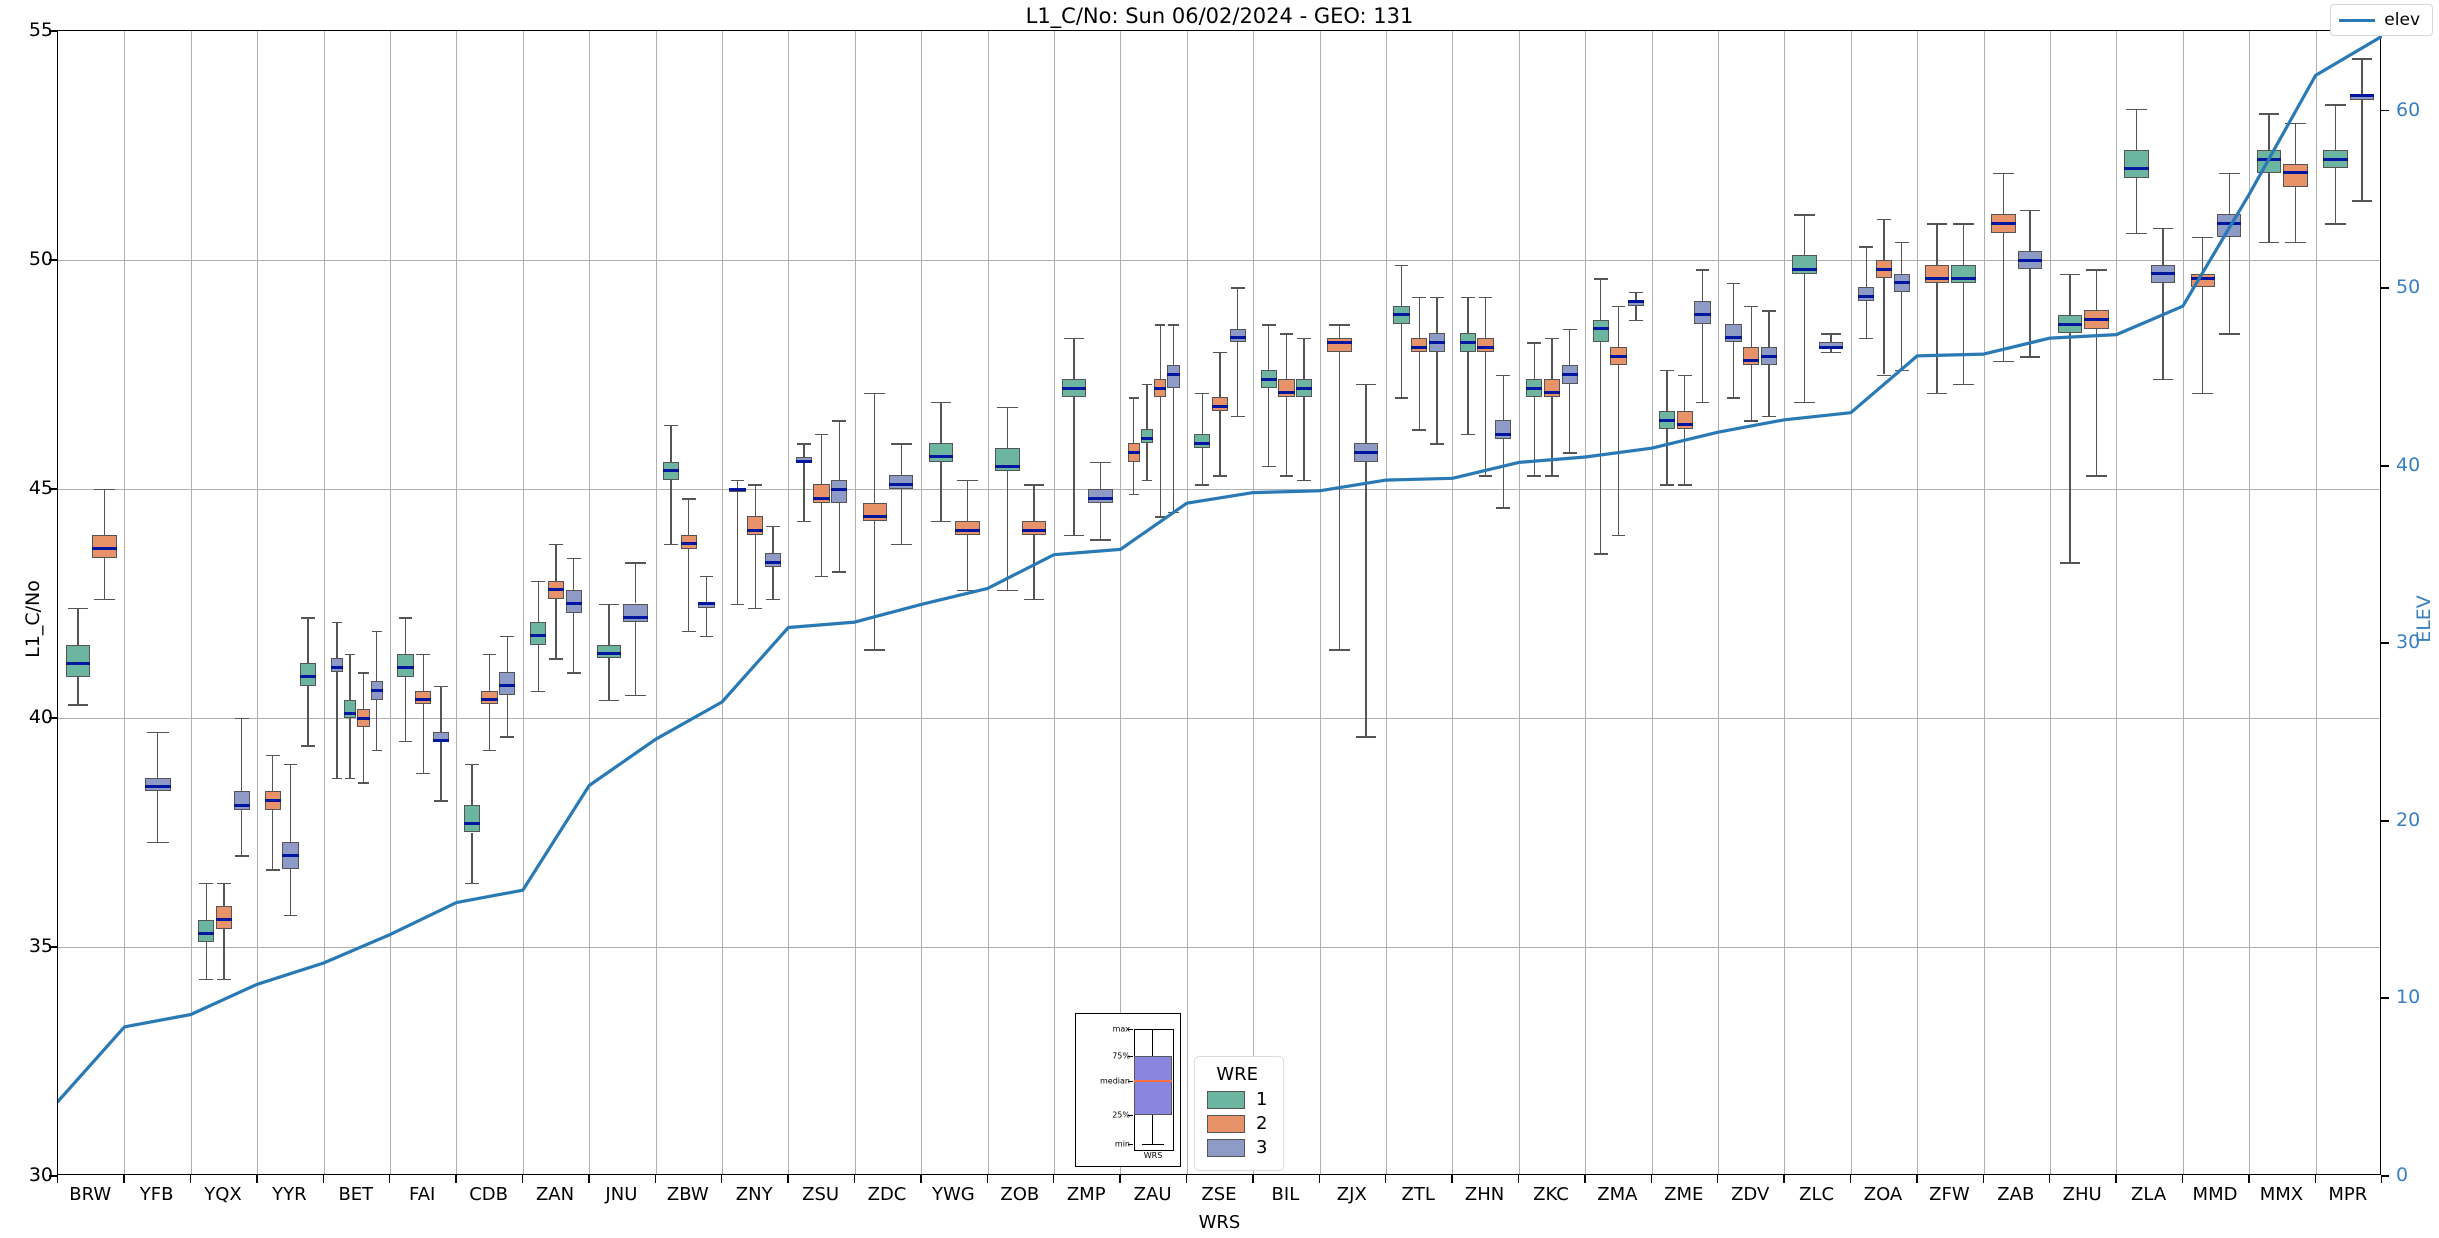 The height and width of the screenshot is (1238, 2439). What do you see at coordinates (621, 1194) in the screenshot?
I see `x-axis-tick-label: JNU` at bounding box center [621, 1194].